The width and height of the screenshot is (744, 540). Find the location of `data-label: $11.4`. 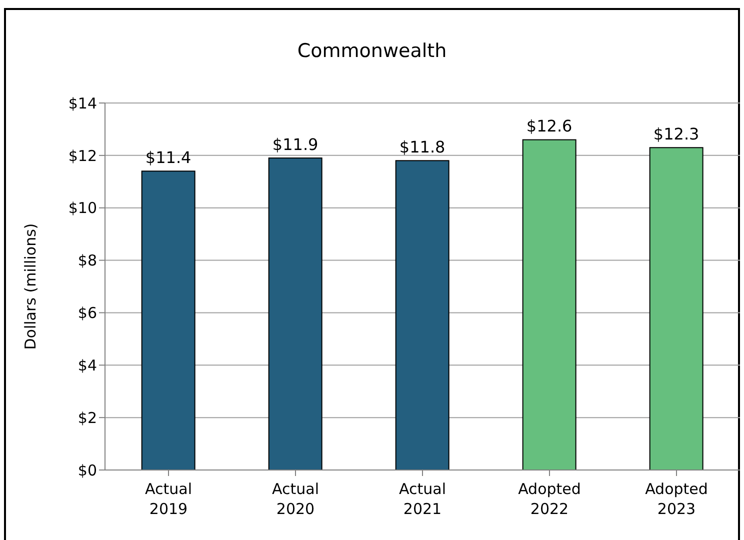

data-label: $11.4 is located at coordinates (168, 158).